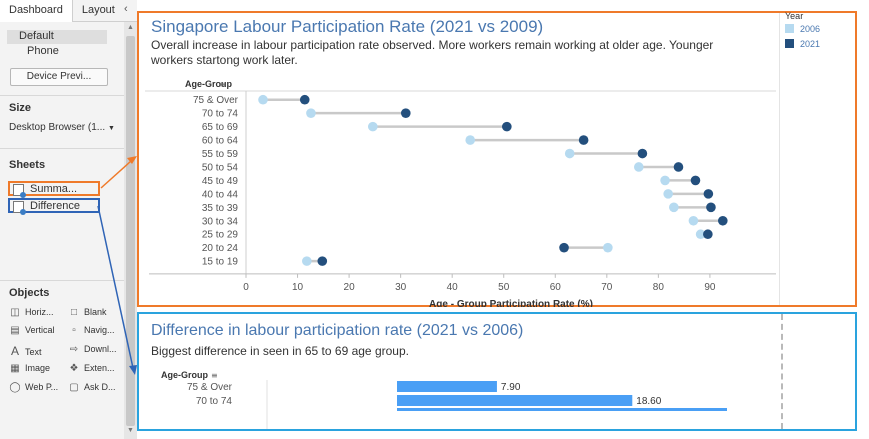 The image size is (869, 439). Describe the element at coordinates (562, 409) in the screenshot. I see `difference-bar-partial` at that location.